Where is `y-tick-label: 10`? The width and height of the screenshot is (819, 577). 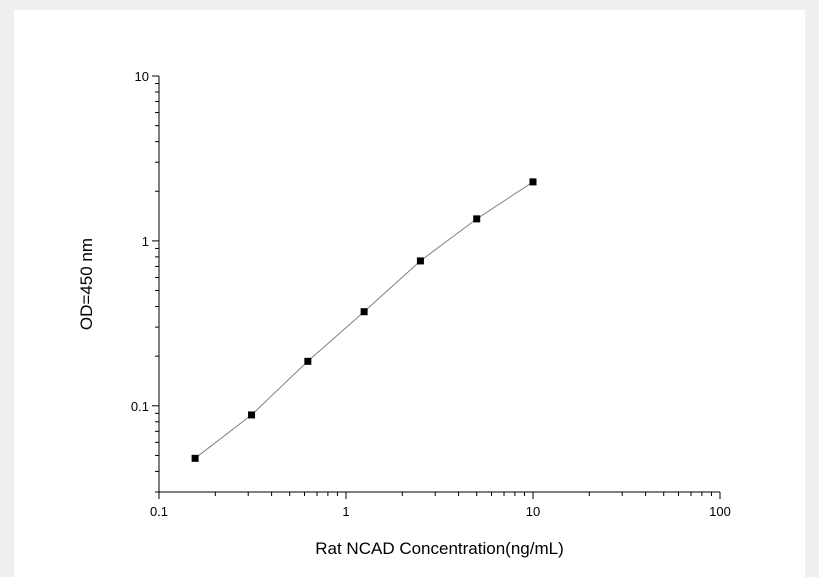 y-tick-label: 10 is located at coordinates (142, 76).